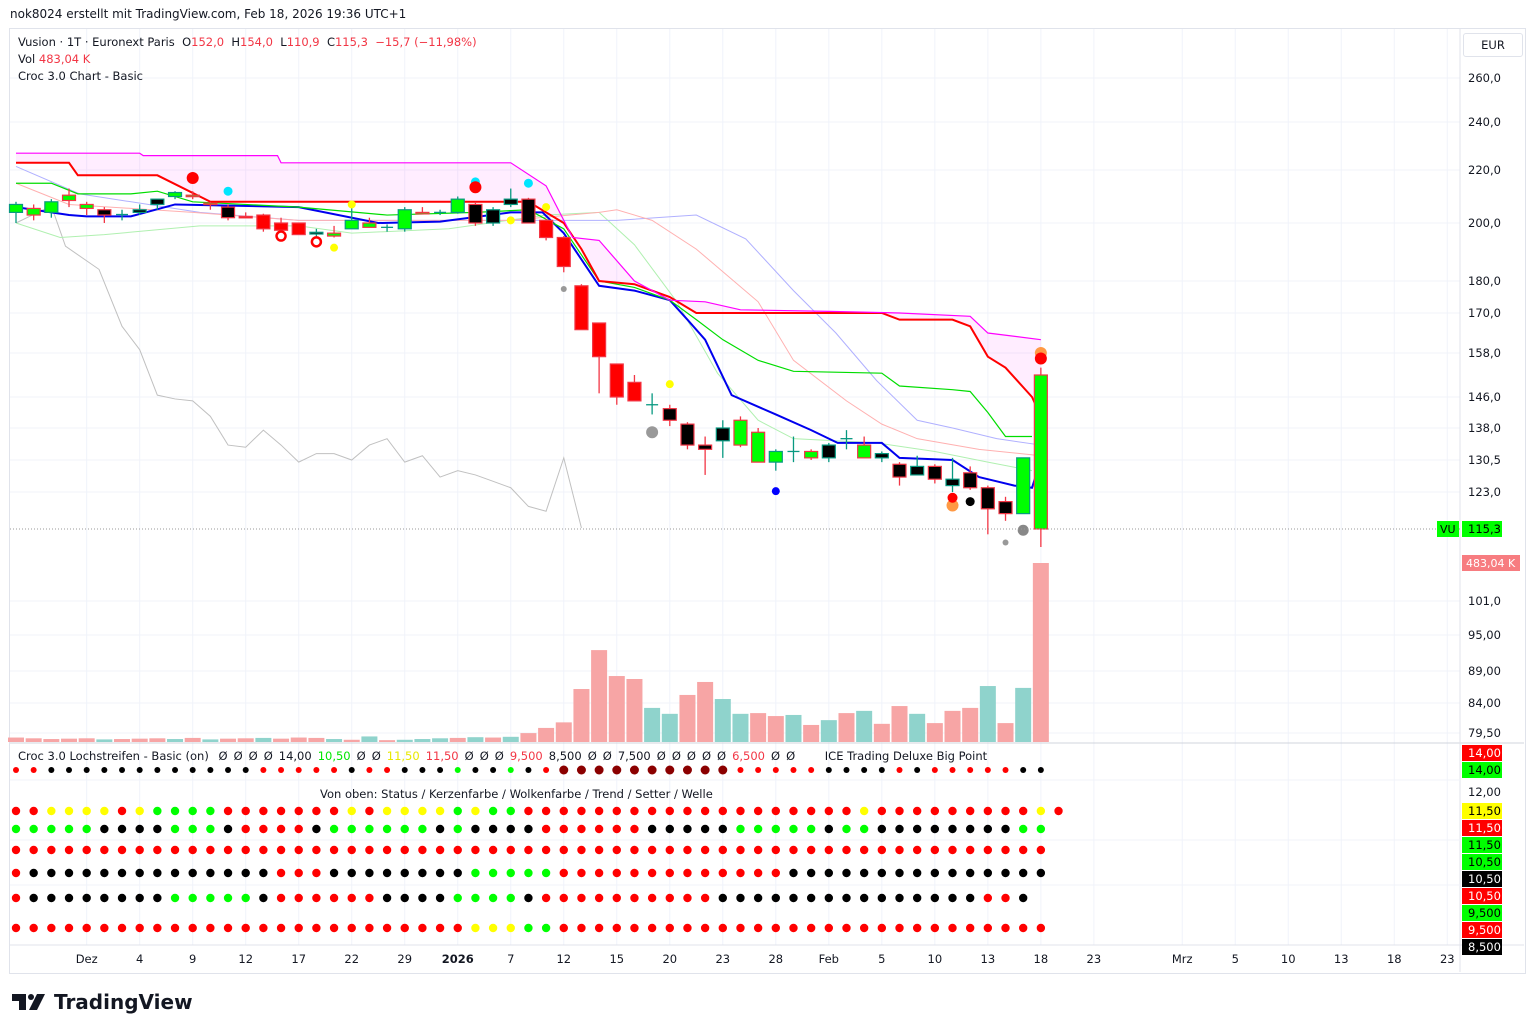 This screenshot has width=1534, height=1033. I want to click on price-tick-label: 170,0, so click(1484, 313).